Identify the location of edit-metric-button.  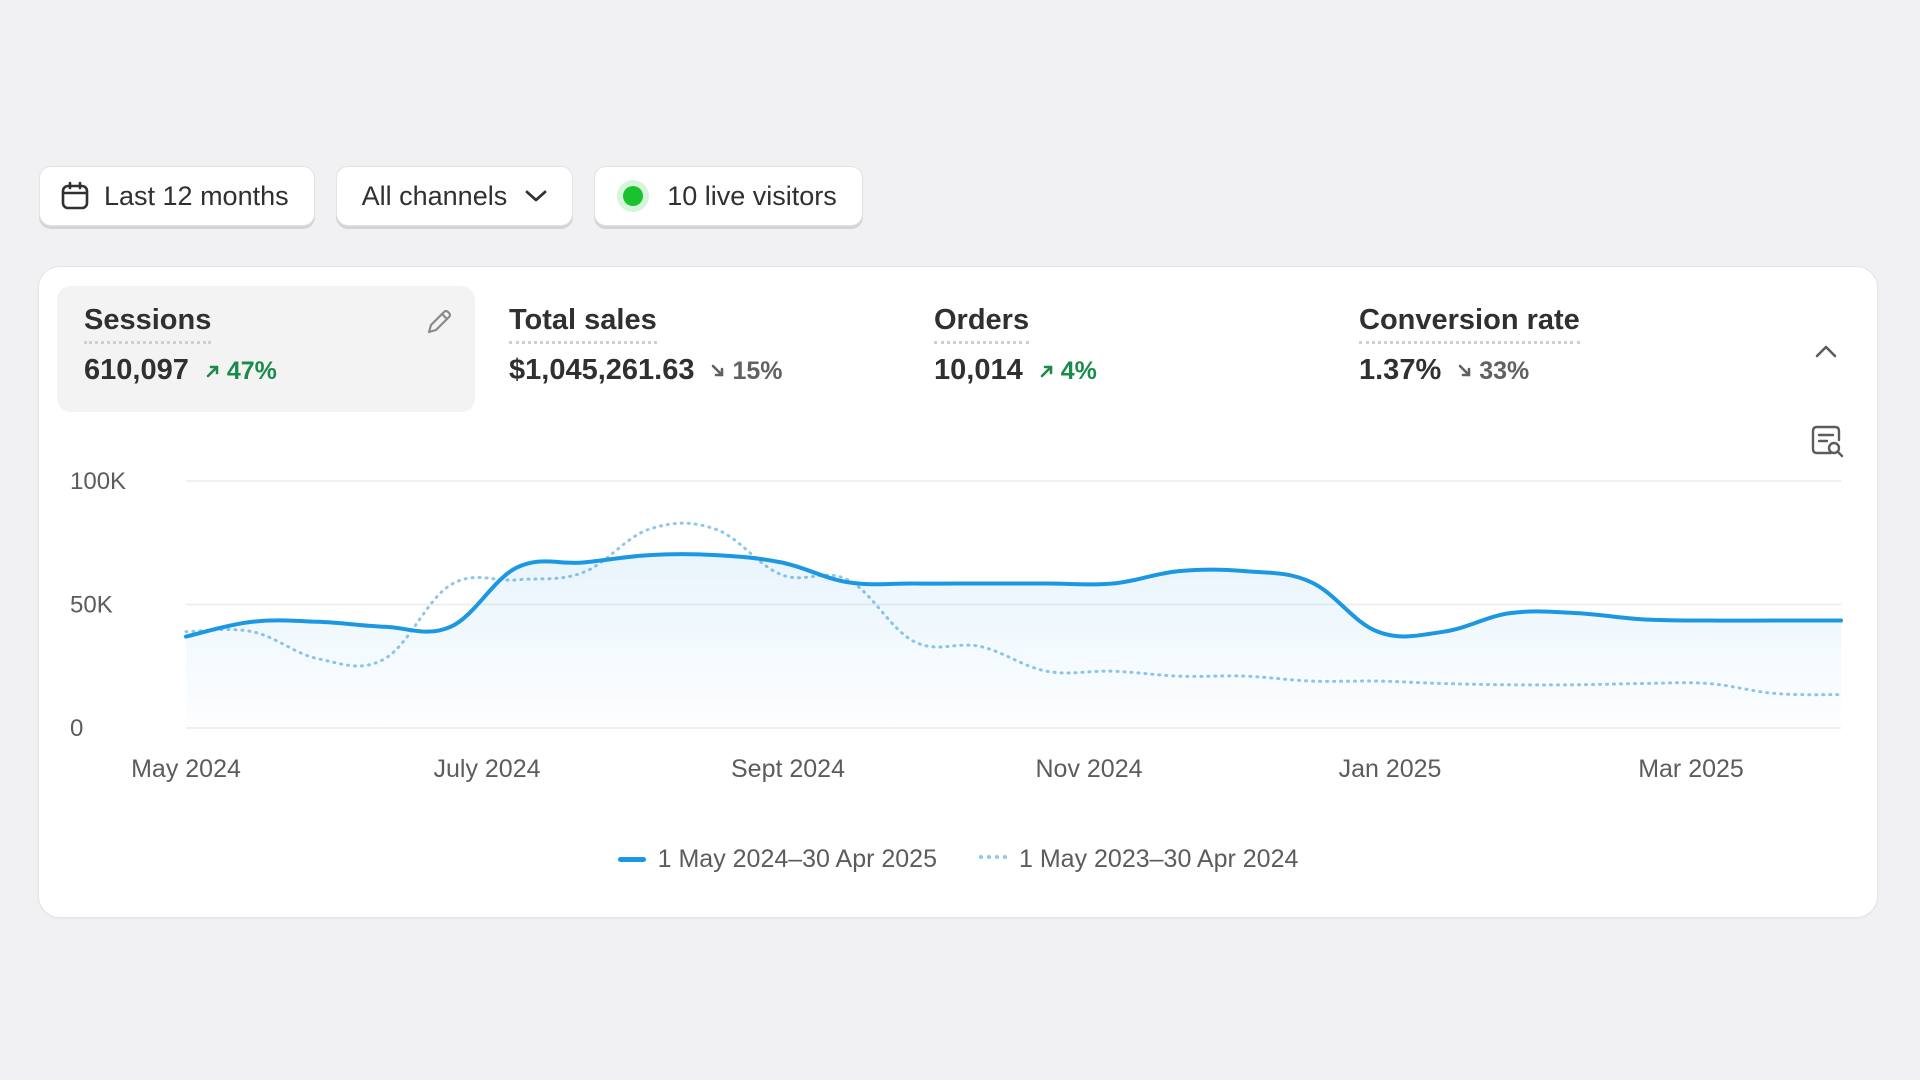
(439, 324).